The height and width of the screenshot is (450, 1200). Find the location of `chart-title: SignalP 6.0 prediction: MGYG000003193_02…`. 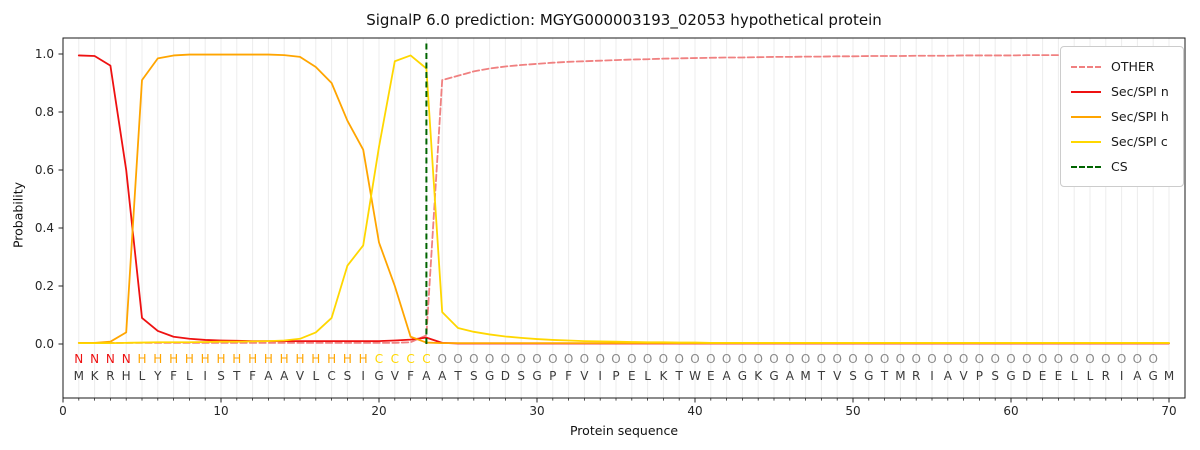

chart-title: SignalP 6.0 prediction: MGYG000003193_02… is located at coordinates (624, 20).